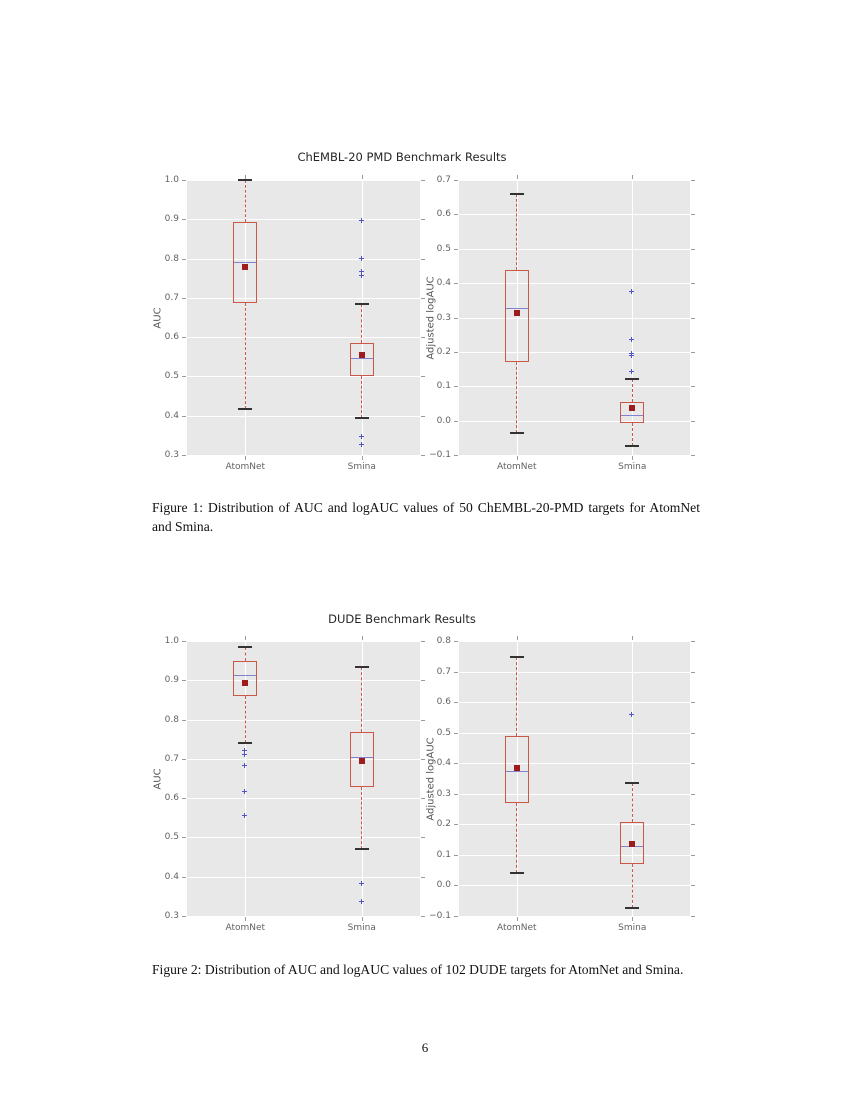 This screenshot has width=850, height=1100. I want to click on median-line, so click(245, 263).